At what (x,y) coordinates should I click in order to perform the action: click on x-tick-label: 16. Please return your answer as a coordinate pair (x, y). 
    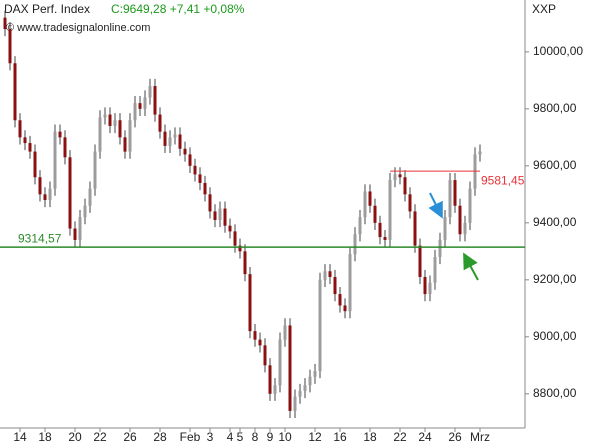
    Looking at the image, I should click on (340, 437).